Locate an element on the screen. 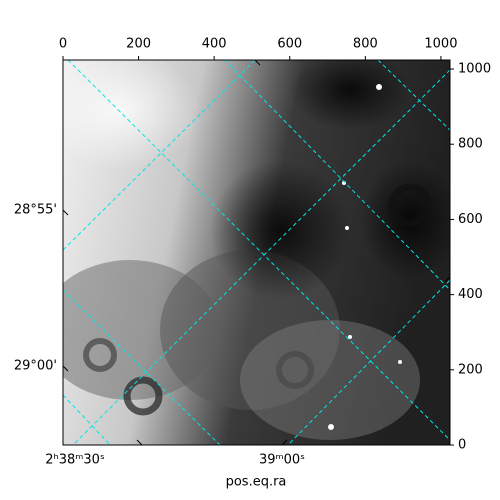  ra-tick-label: 2ʰ38ᵐ30ˢ is located at coordinates (75, 460).